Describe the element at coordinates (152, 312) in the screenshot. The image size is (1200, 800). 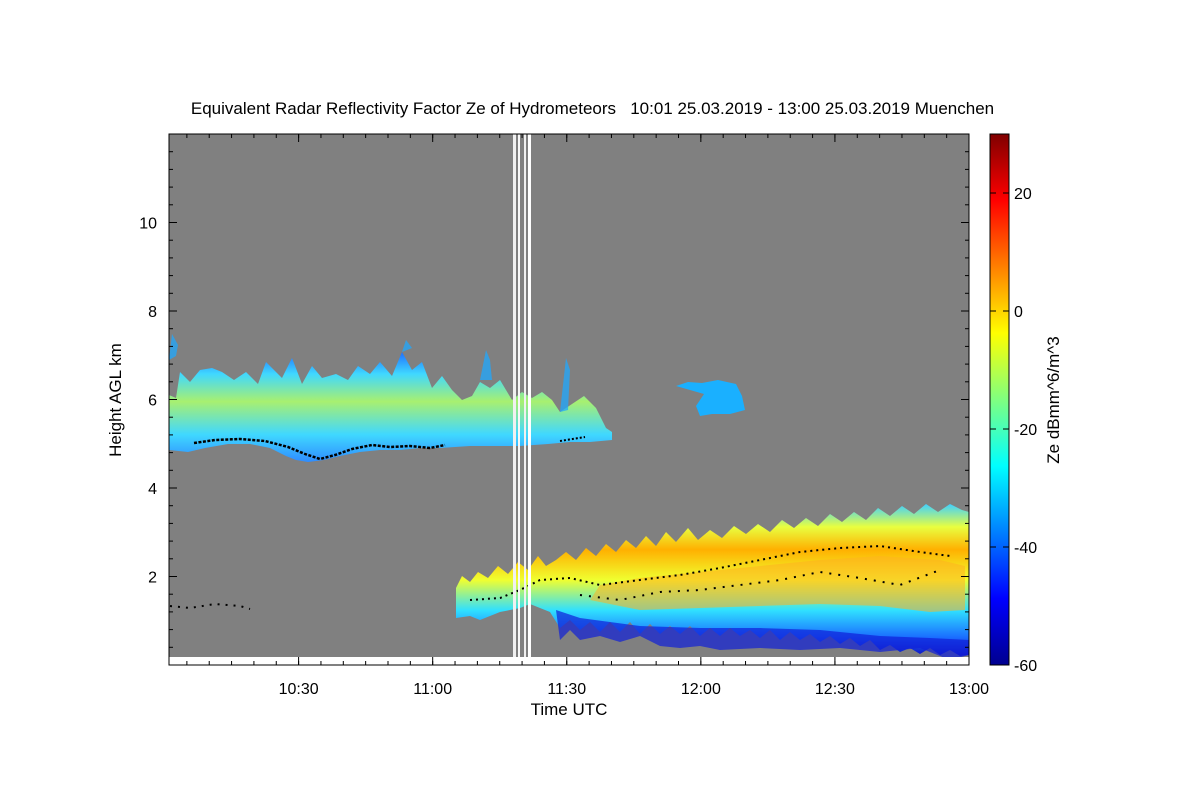
I see `y-tick-label: 8` at that location.